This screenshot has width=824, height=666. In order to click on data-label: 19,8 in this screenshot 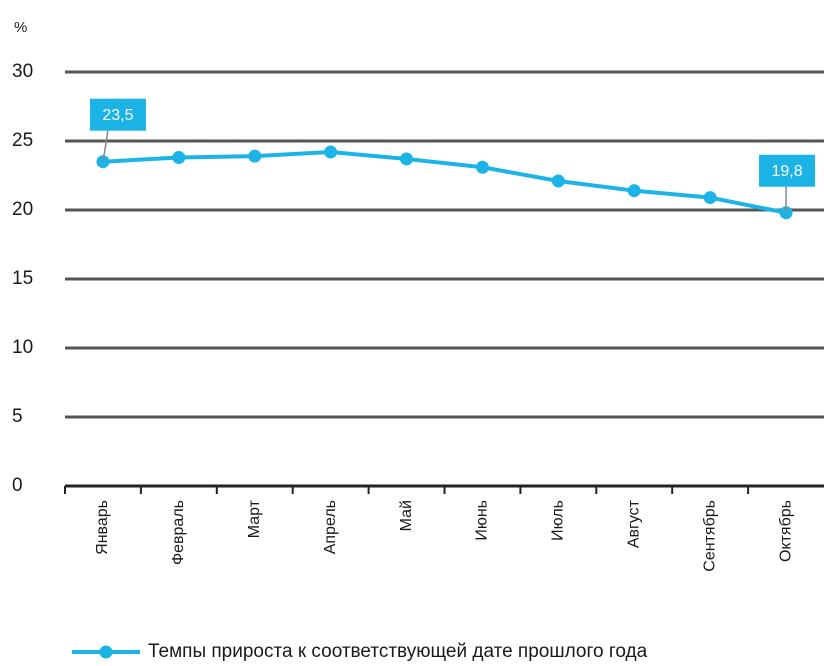, I will do `click(786, 171)`.